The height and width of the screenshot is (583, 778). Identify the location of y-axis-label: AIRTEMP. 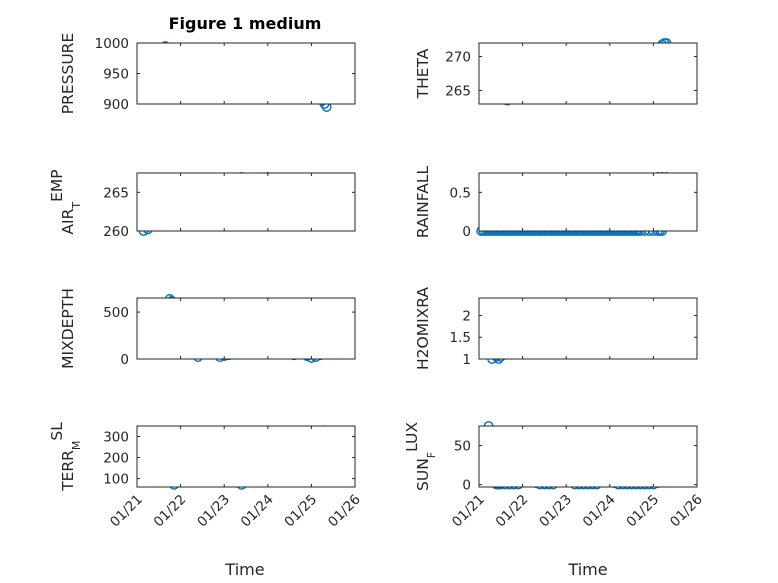
(65, 201).